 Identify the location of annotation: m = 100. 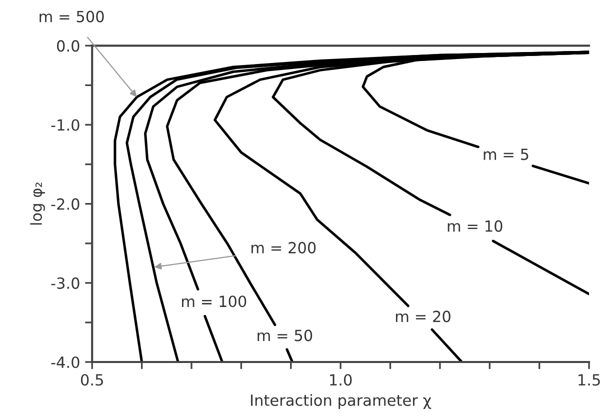
(214, 302).